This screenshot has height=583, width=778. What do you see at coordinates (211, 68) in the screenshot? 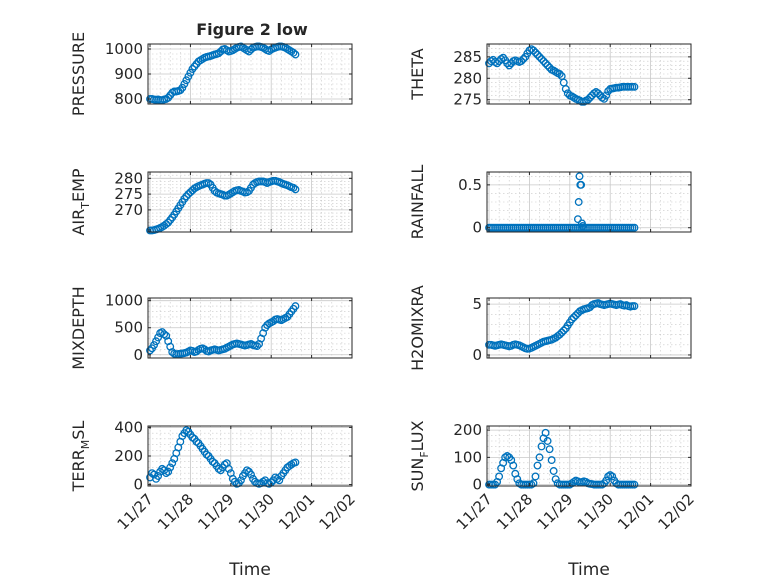
I see `subplot-pressure: 800 900 1000 PRESSURE Figure 2 low` at bounding box center [211, 68].